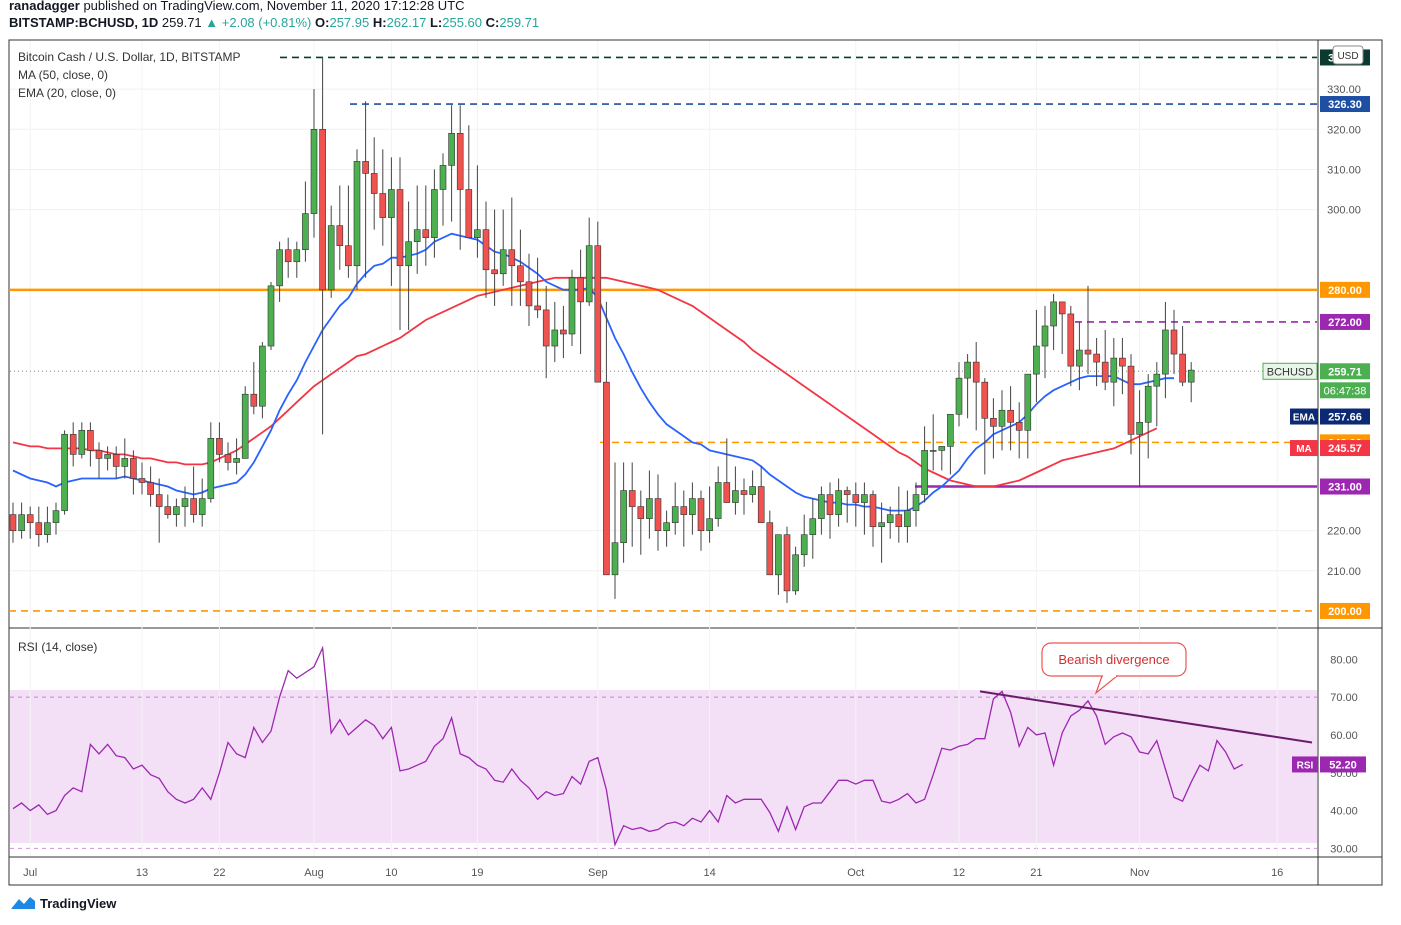 The width and height of the screenshot is (1401, 925). I want to click on currency-label: USD, so click(1347, 56).